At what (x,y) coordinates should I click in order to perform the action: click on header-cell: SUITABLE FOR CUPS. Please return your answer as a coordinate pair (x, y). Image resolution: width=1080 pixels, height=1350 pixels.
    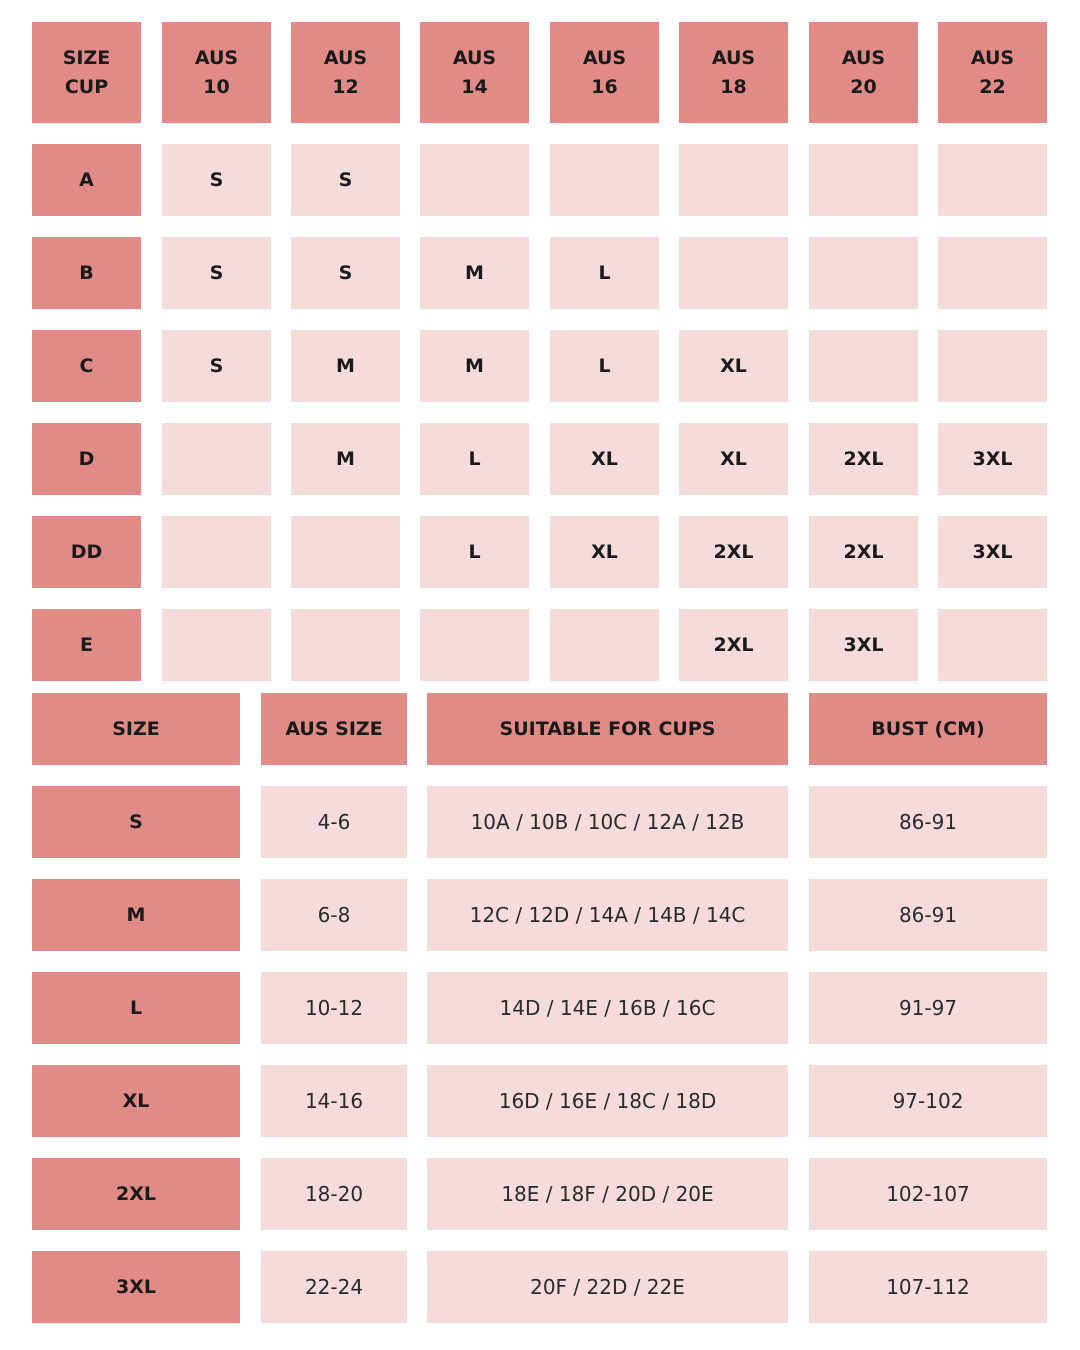
    Looking at the image, I should click on (607, 729).